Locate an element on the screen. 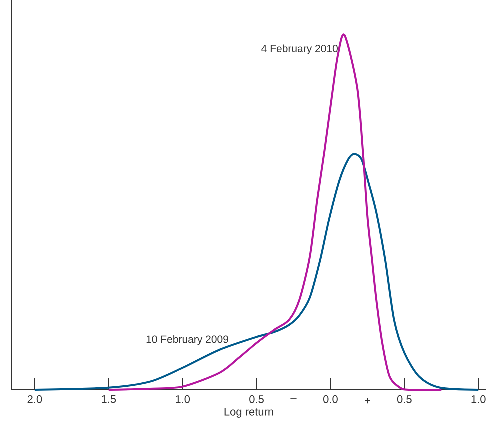  x-tick-label: 1.5 is located at coordinates (109, 400).